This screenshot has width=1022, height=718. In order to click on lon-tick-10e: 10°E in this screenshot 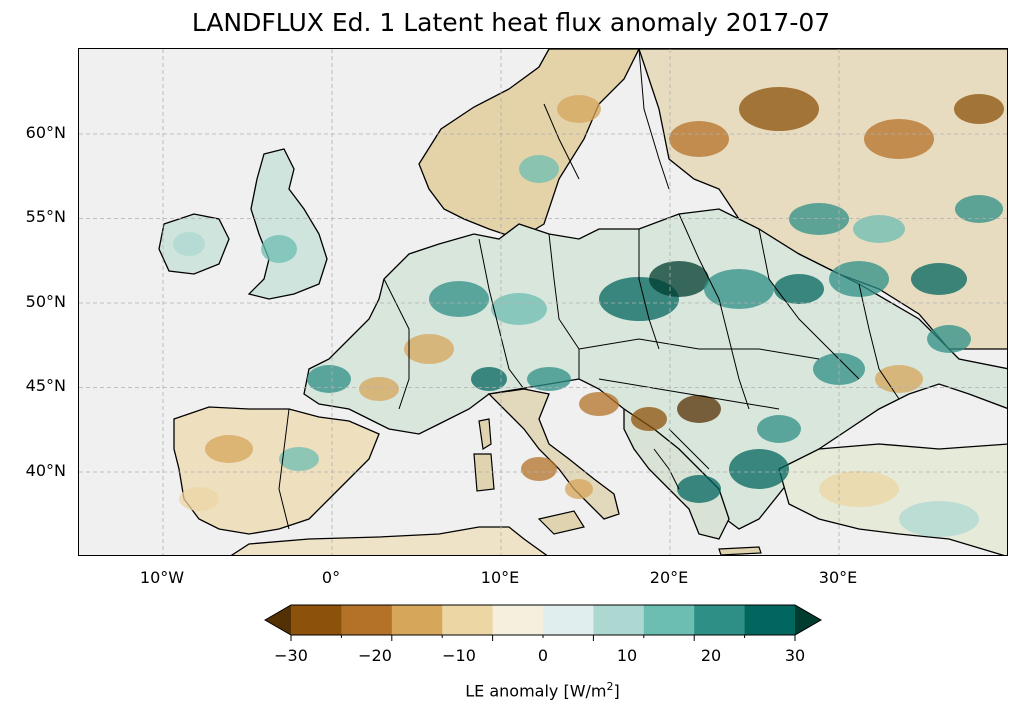, I will do `click(500, 577)`.